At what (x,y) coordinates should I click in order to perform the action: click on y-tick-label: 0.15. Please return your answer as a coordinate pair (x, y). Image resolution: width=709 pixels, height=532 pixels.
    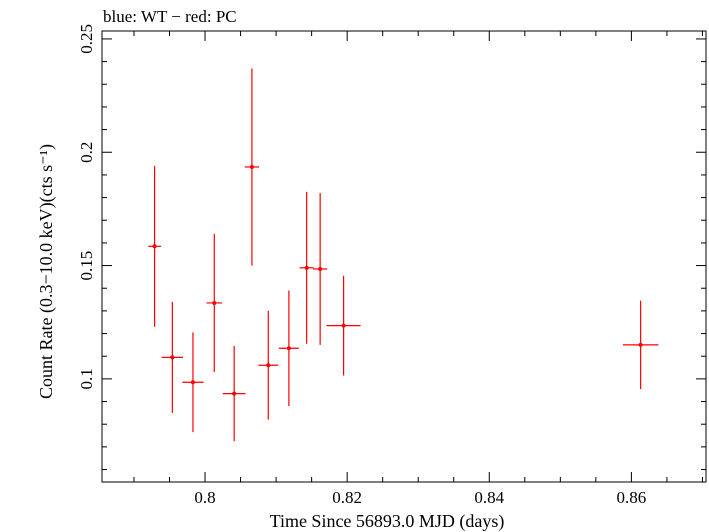
    Looking at the image, I should click on (86, 266).